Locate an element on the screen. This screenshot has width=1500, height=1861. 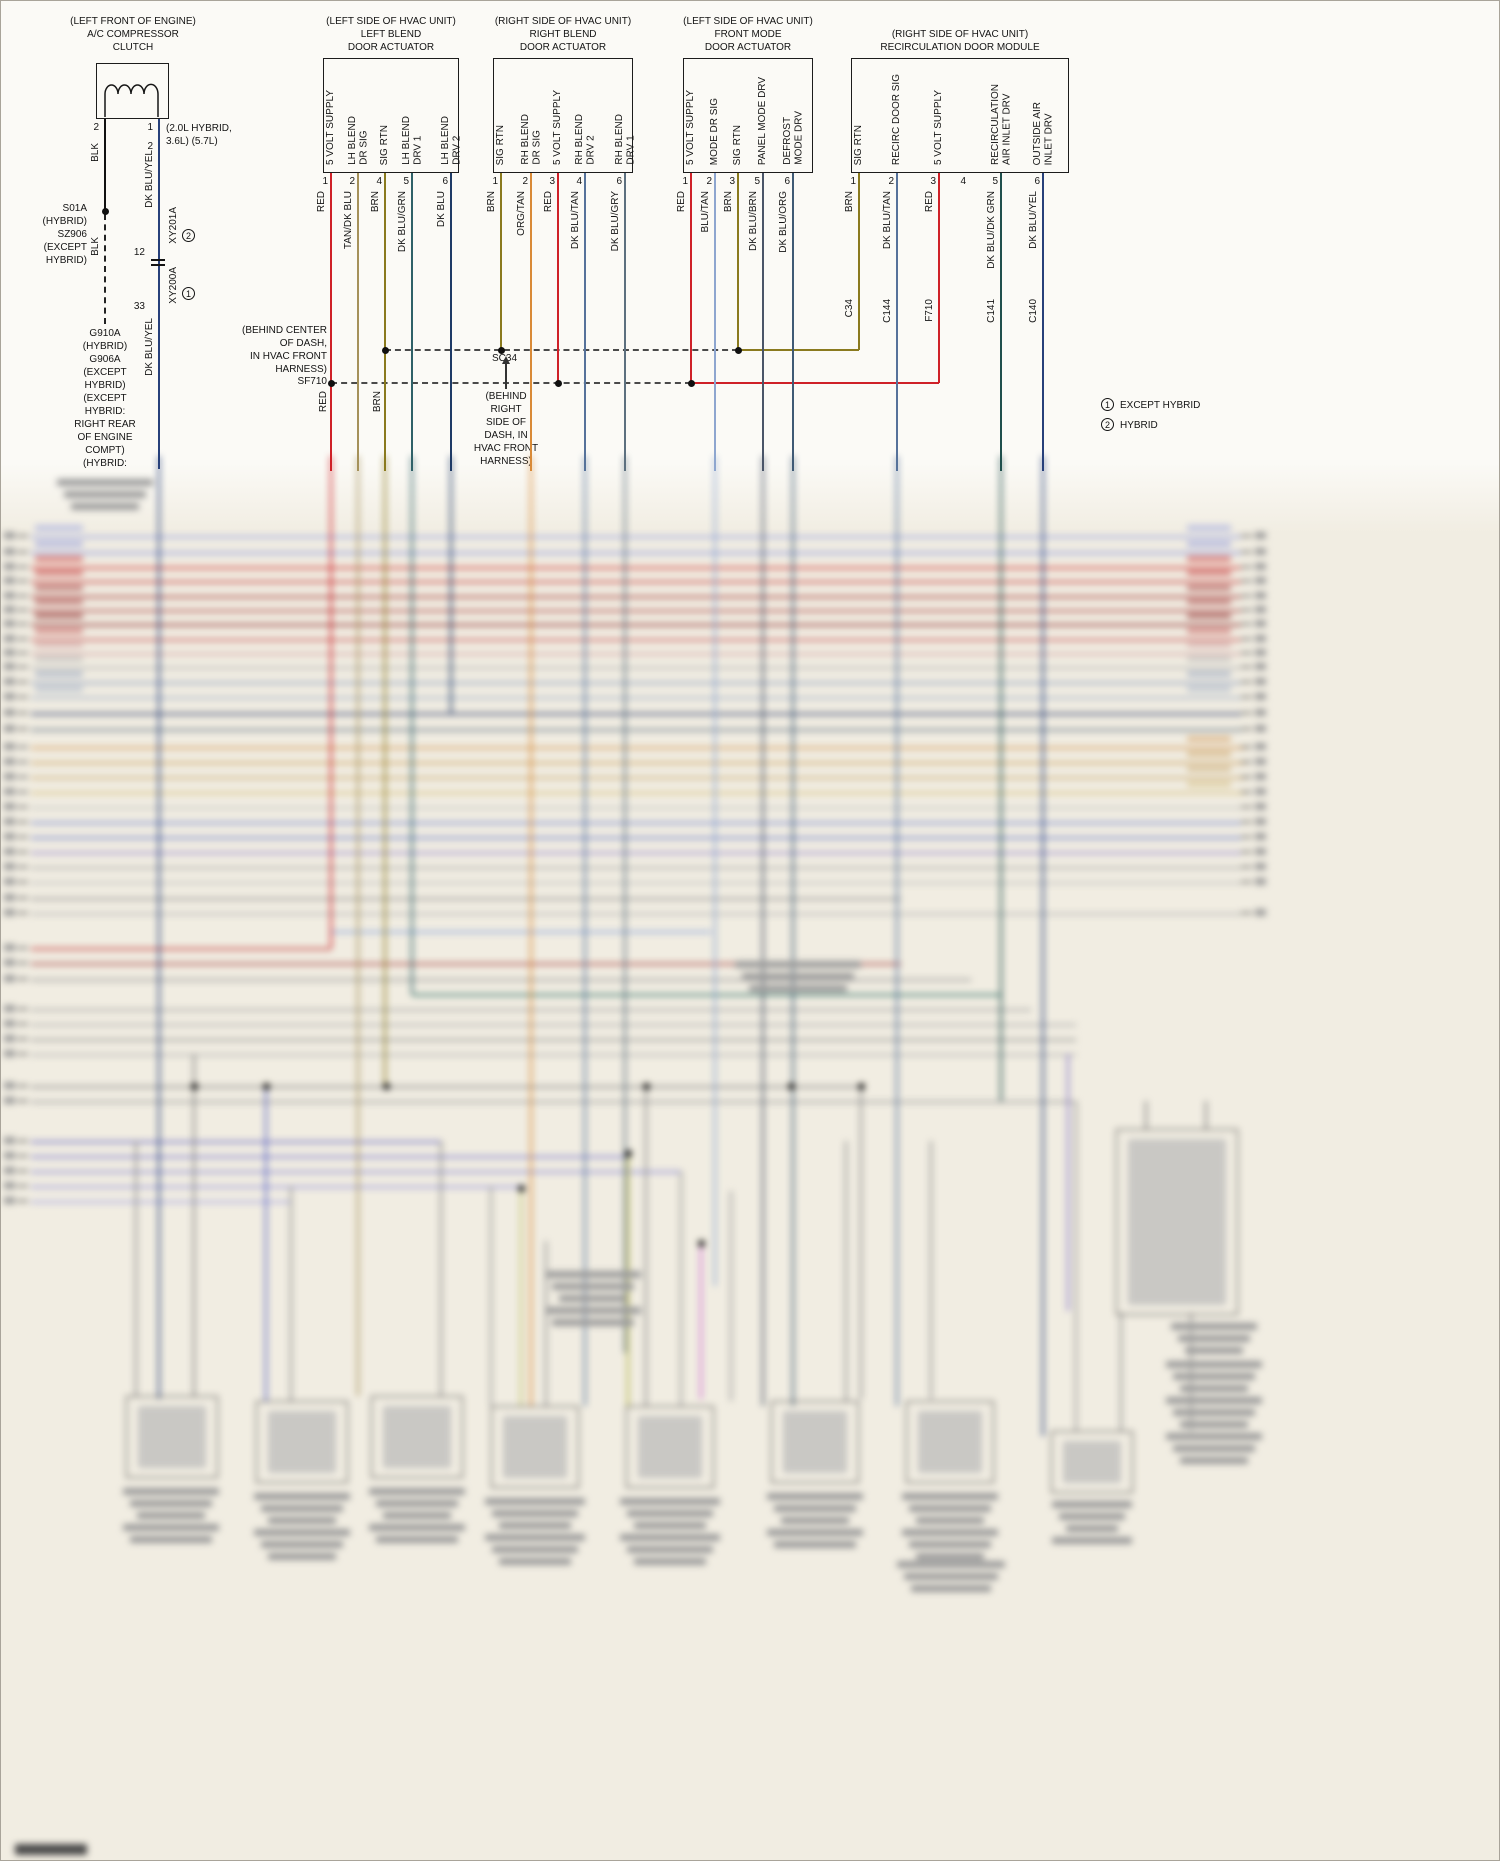
splice-s01a-labels: S01A (HYBRID) SZ906 (EXCEPT HYBRID) is located at coordinates (64, 234).